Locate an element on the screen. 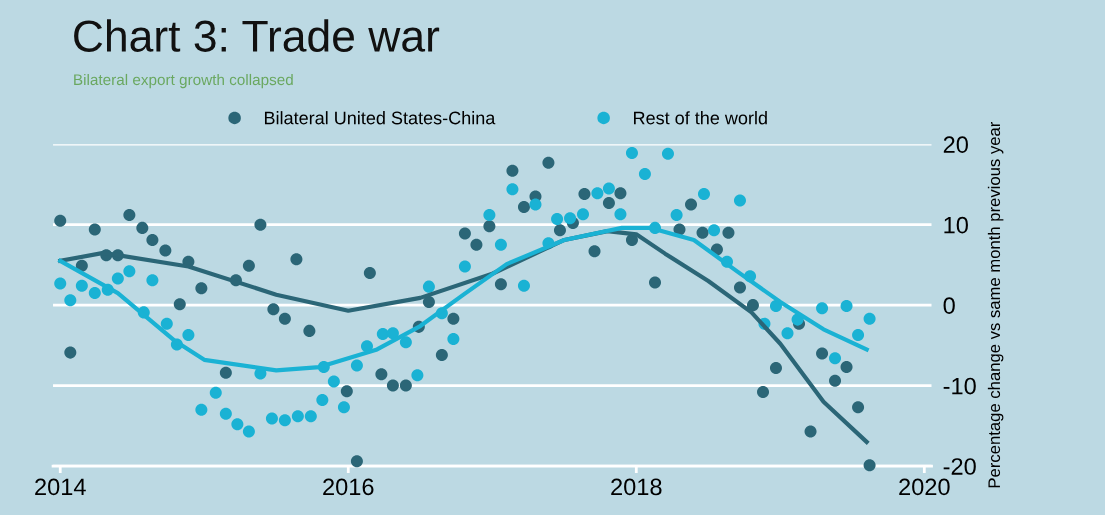 The image size is (1105, 515). y-tick-label: -20 is located at coordinates (959, 466).